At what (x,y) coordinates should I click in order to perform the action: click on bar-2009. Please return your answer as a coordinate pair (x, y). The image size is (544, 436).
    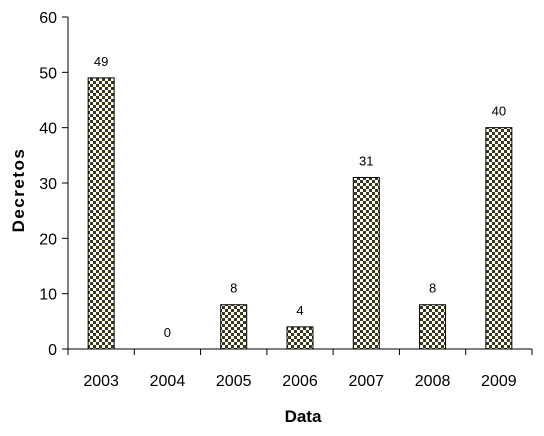
    Looking at the image, I should click on (499, 238).